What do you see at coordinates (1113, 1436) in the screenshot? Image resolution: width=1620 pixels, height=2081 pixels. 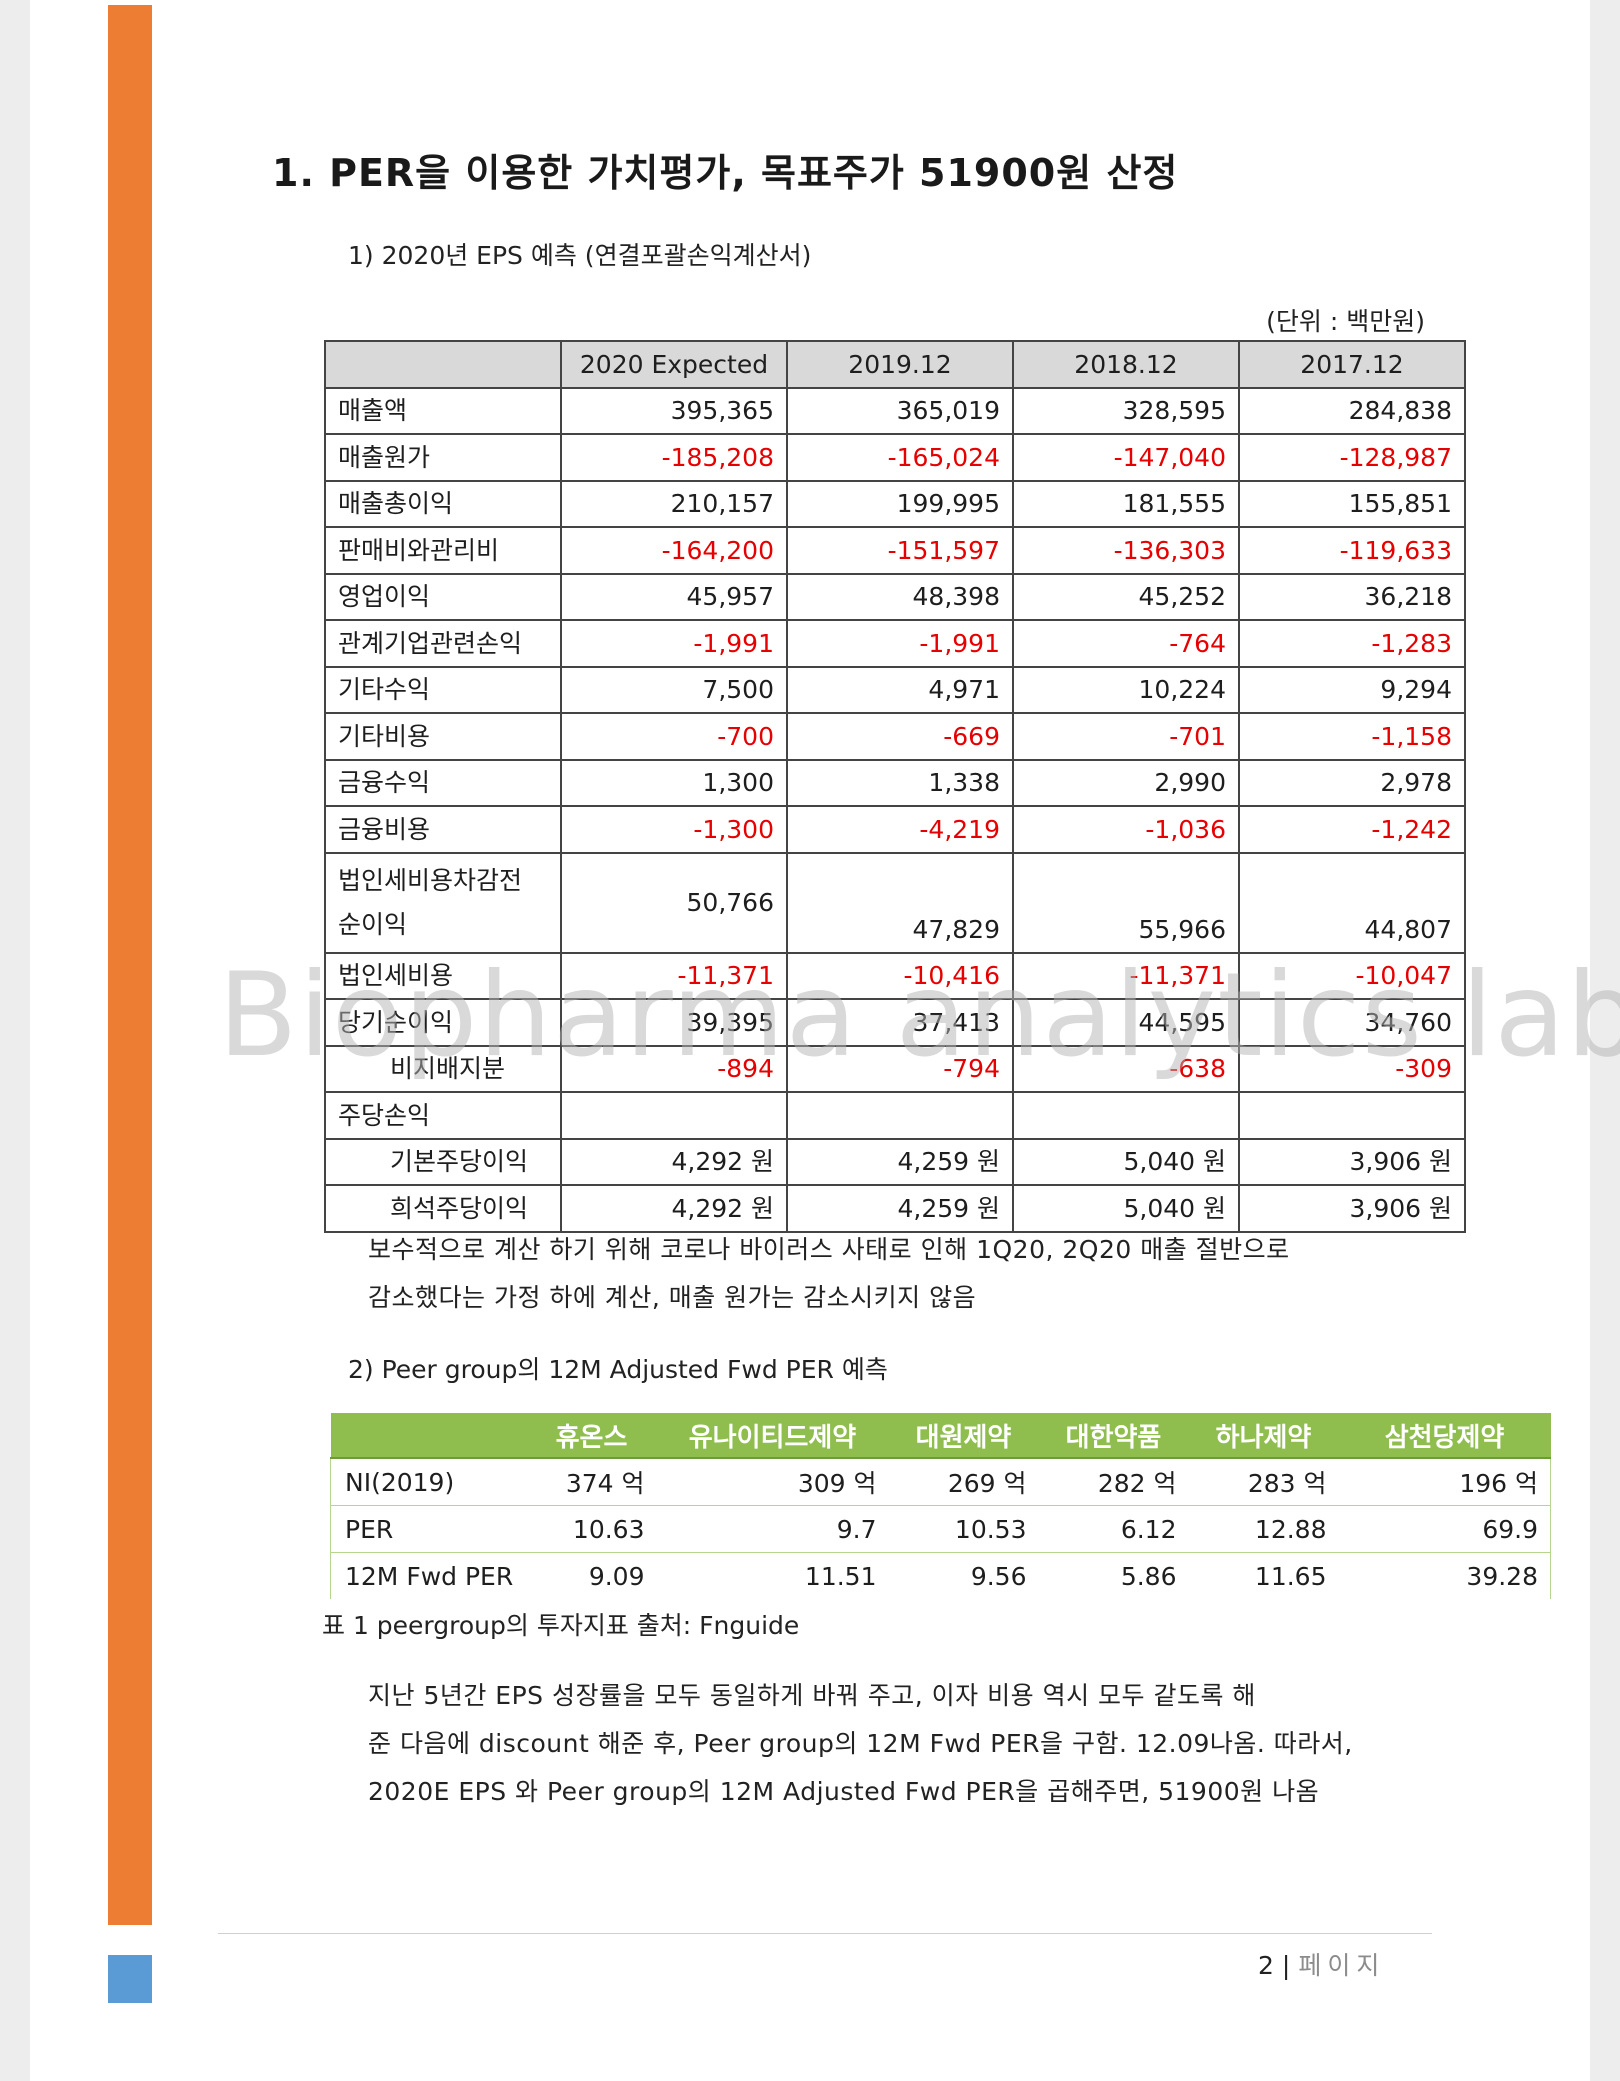 I see `peer-header-daehan: 대한약품` at bounding box center [1113, 1436].